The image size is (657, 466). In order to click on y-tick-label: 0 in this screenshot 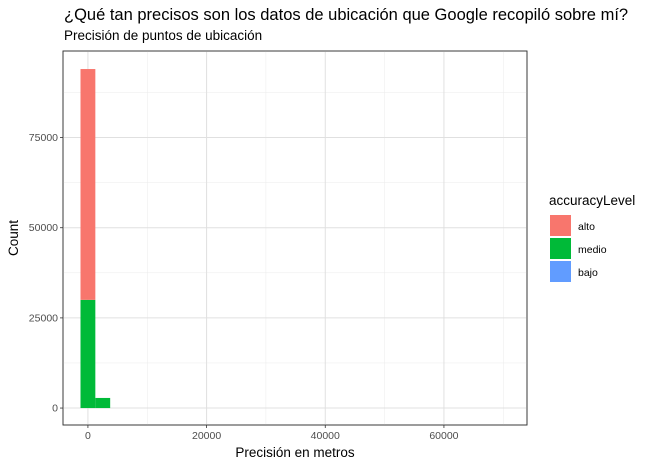, I will do `click(55, 409)`.